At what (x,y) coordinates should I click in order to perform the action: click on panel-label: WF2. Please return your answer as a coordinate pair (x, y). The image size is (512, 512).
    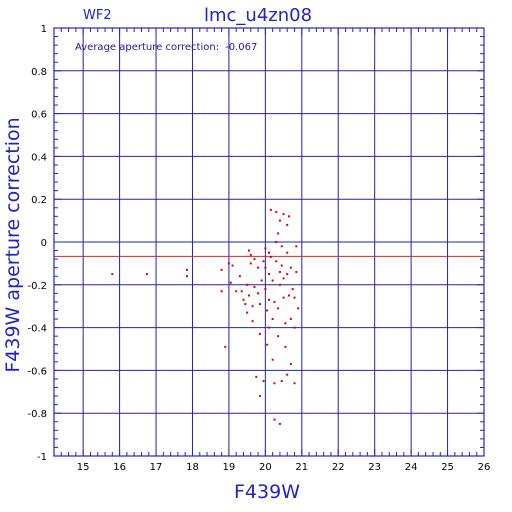
    Looking at the image, I should click on (97, 15).